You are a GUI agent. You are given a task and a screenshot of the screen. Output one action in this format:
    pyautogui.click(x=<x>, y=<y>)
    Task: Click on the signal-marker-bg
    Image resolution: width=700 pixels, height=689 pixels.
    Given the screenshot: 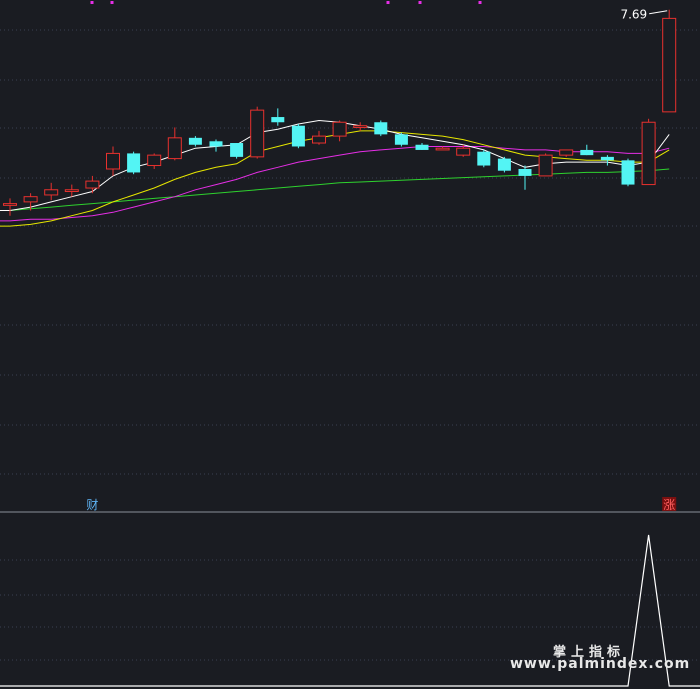 What is the action you would take?
    pyautogui.click(x=669, y=504)
    